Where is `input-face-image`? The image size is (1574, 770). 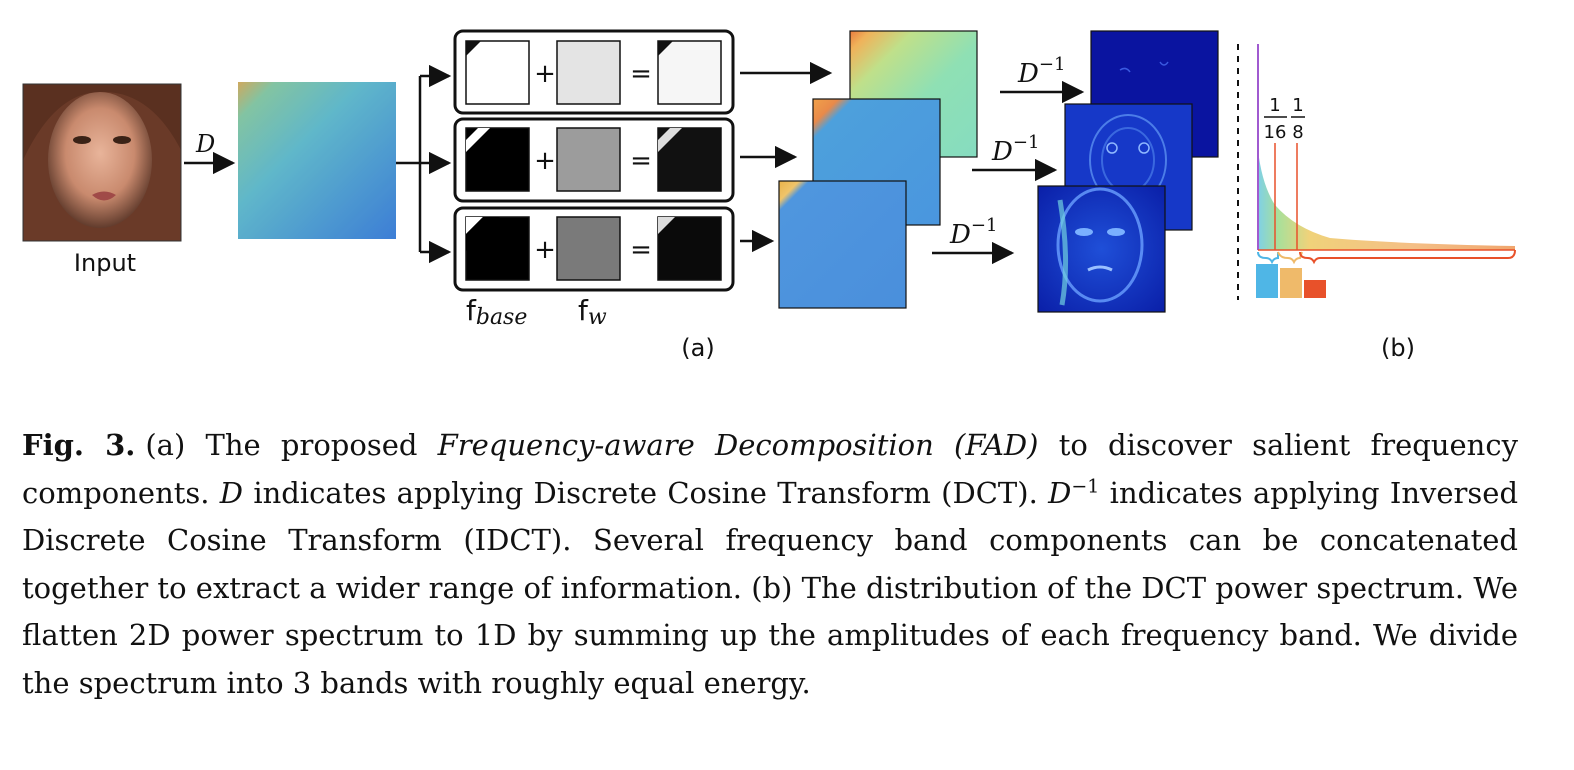
input-face-image is located at coordinates (102, 162).